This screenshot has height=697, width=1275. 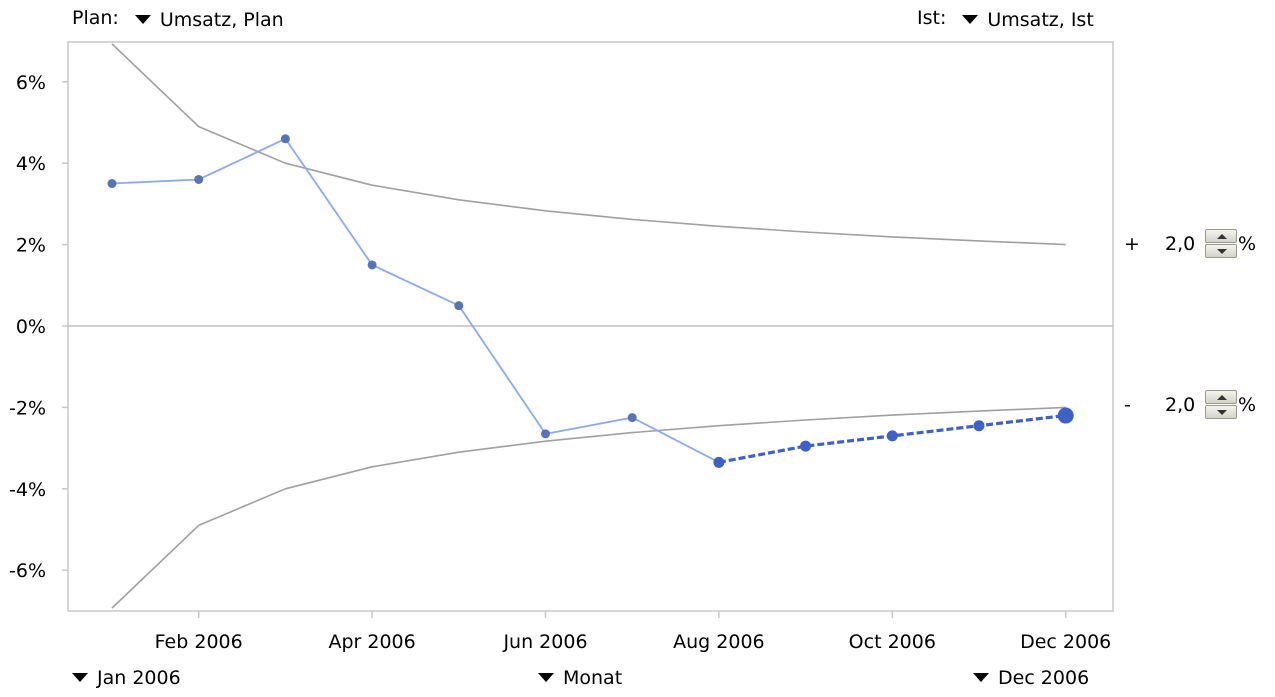 What do you see at coordinates (31, 164) in the screenshot?
I see `y-tick-label: 4%` at bounding box center [31, 164].